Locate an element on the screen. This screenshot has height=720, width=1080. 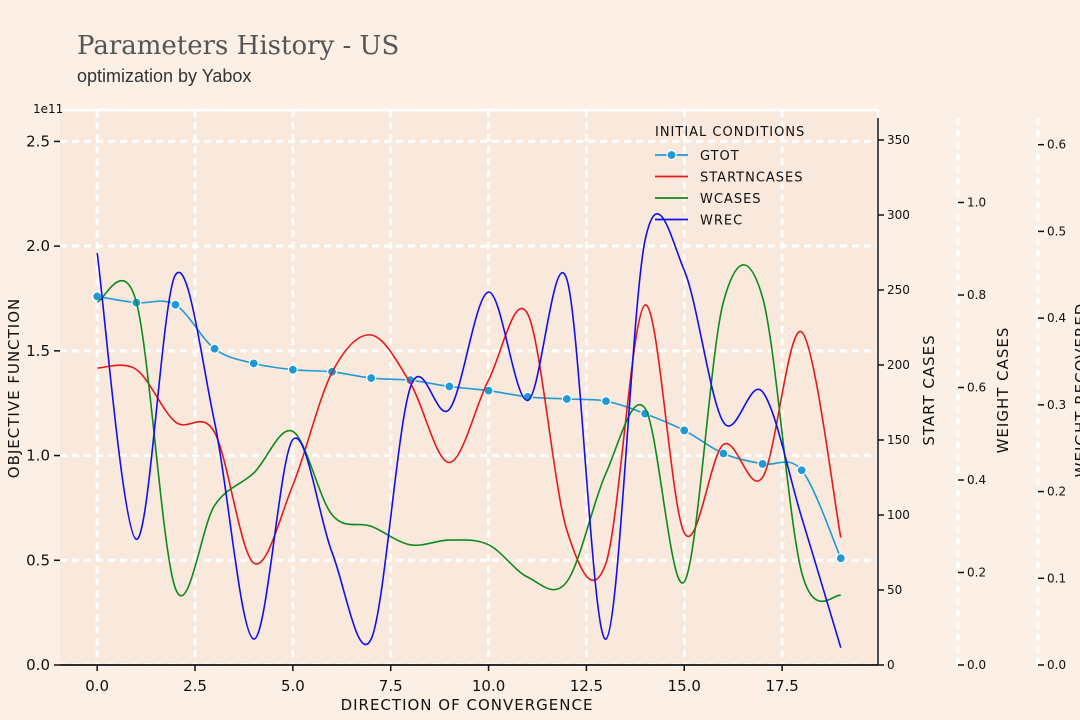
weight-cases-axis-tick-label: 0.8 is located at coordinates (976, 295).